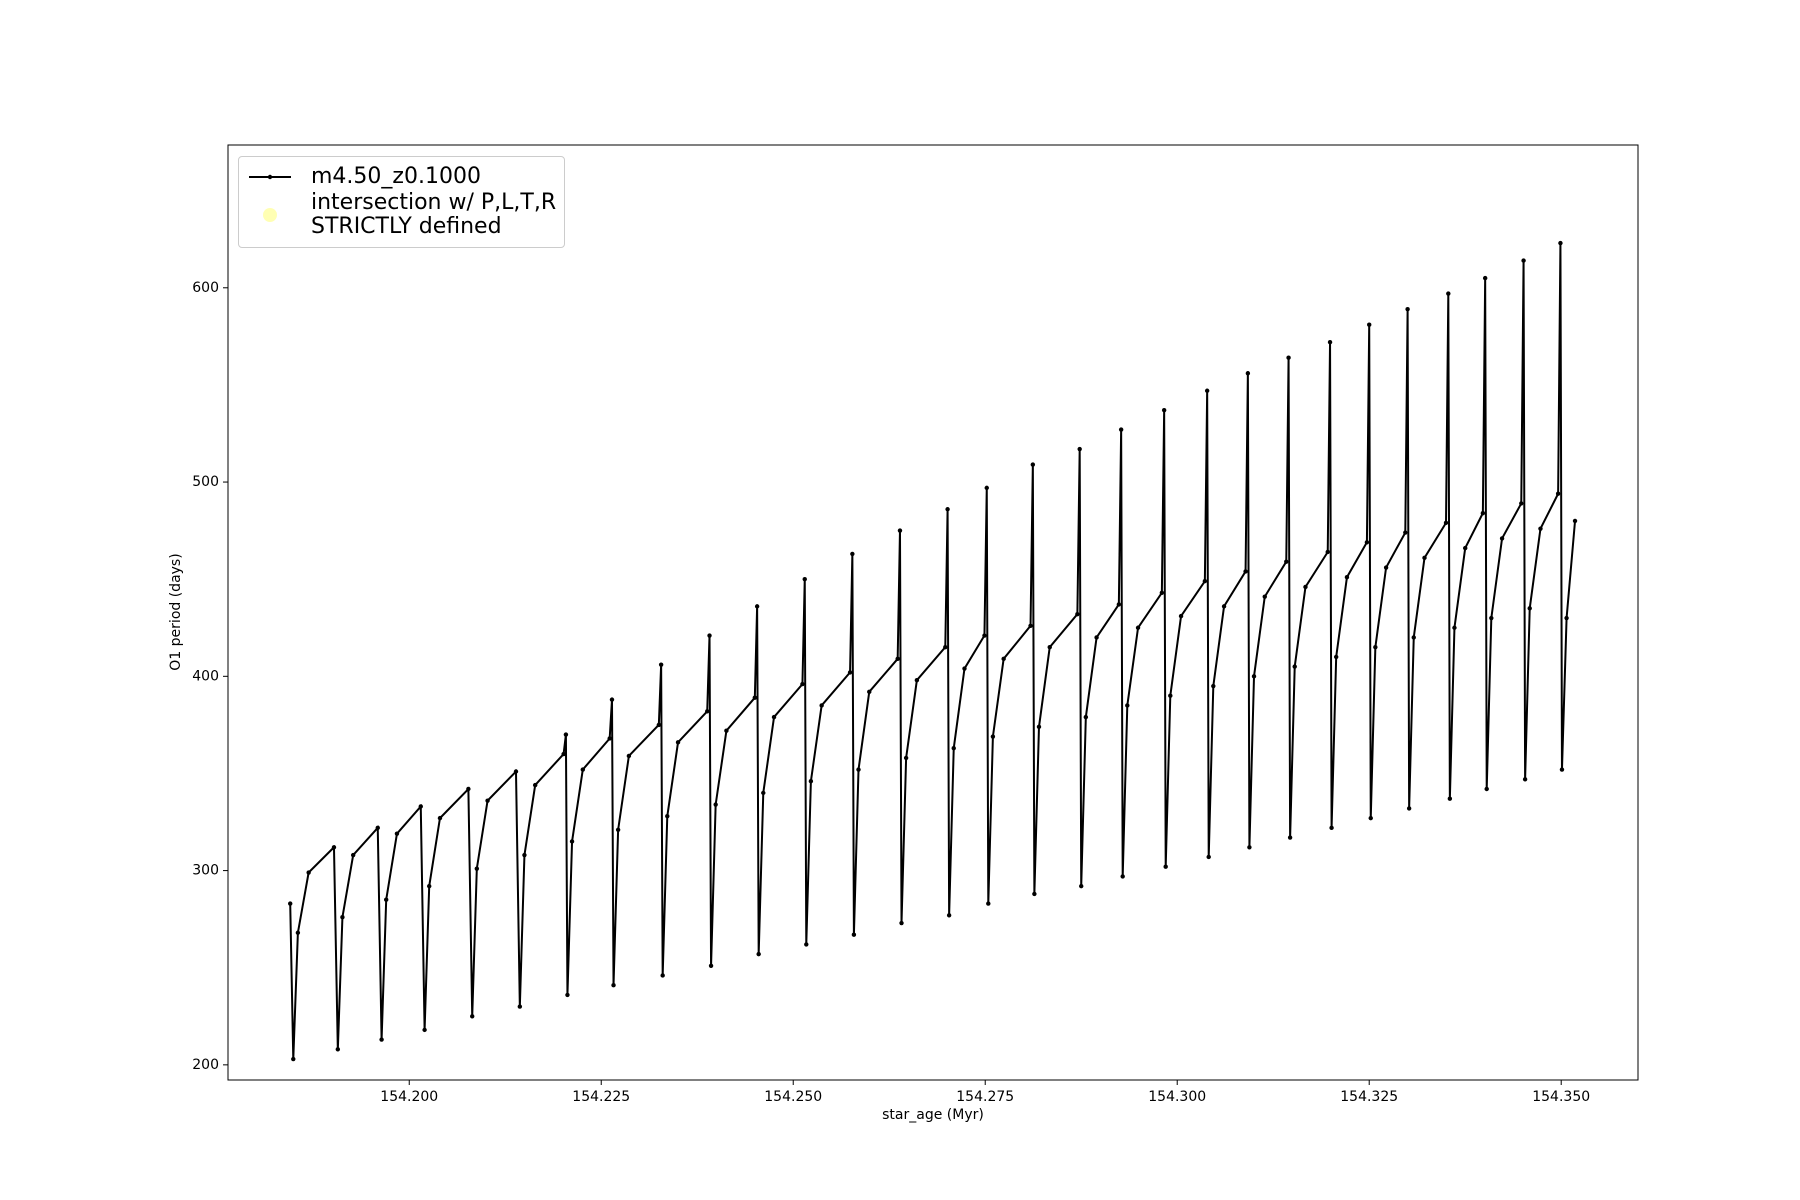 This screenshot has height=1200, width=1800. What do you see at coordinates (1369, 1097) in the screenshot?
I see `x-tick-label: 154.325` at bounding box center [1369, 1097].